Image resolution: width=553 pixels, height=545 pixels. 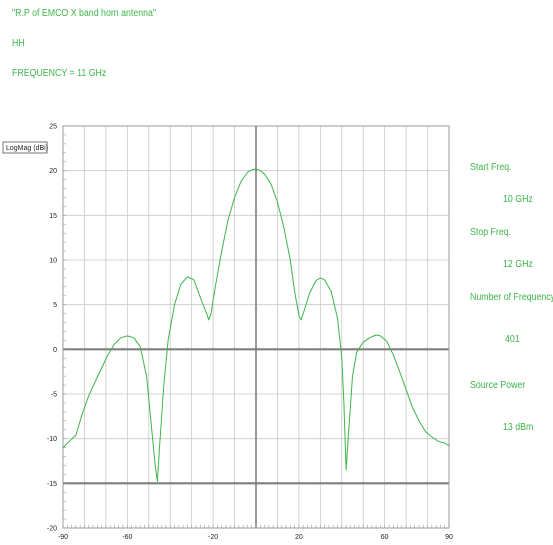 I want to click on source-power-value: 13 dBm, so click(x=518, y=427).